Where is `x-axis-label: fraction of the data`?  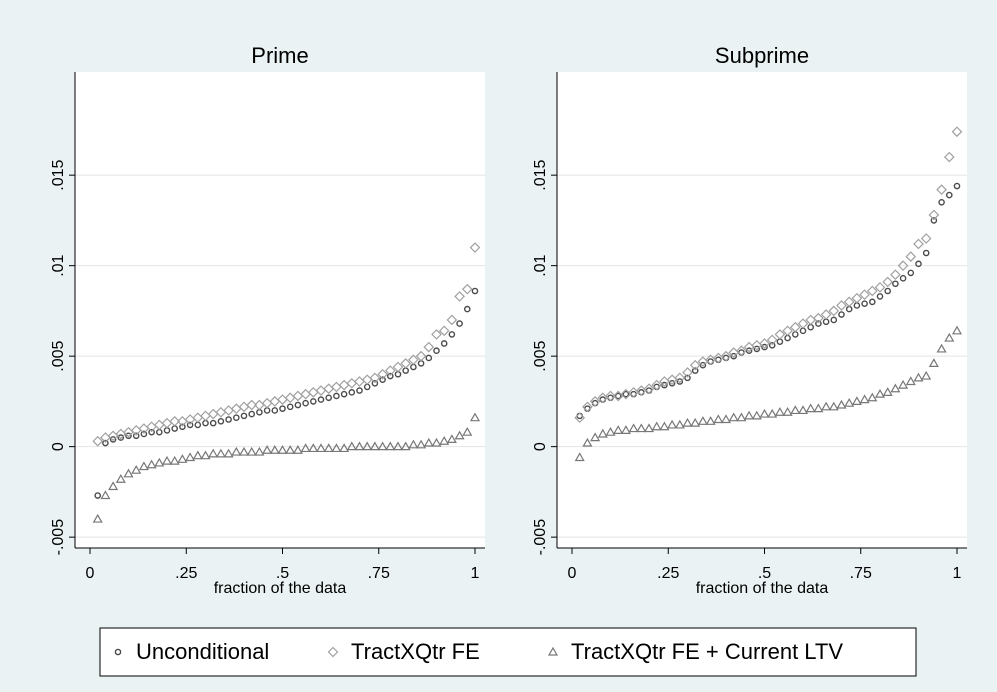 x-axis-label: fraction of the data is located at coordinates (280, 588).